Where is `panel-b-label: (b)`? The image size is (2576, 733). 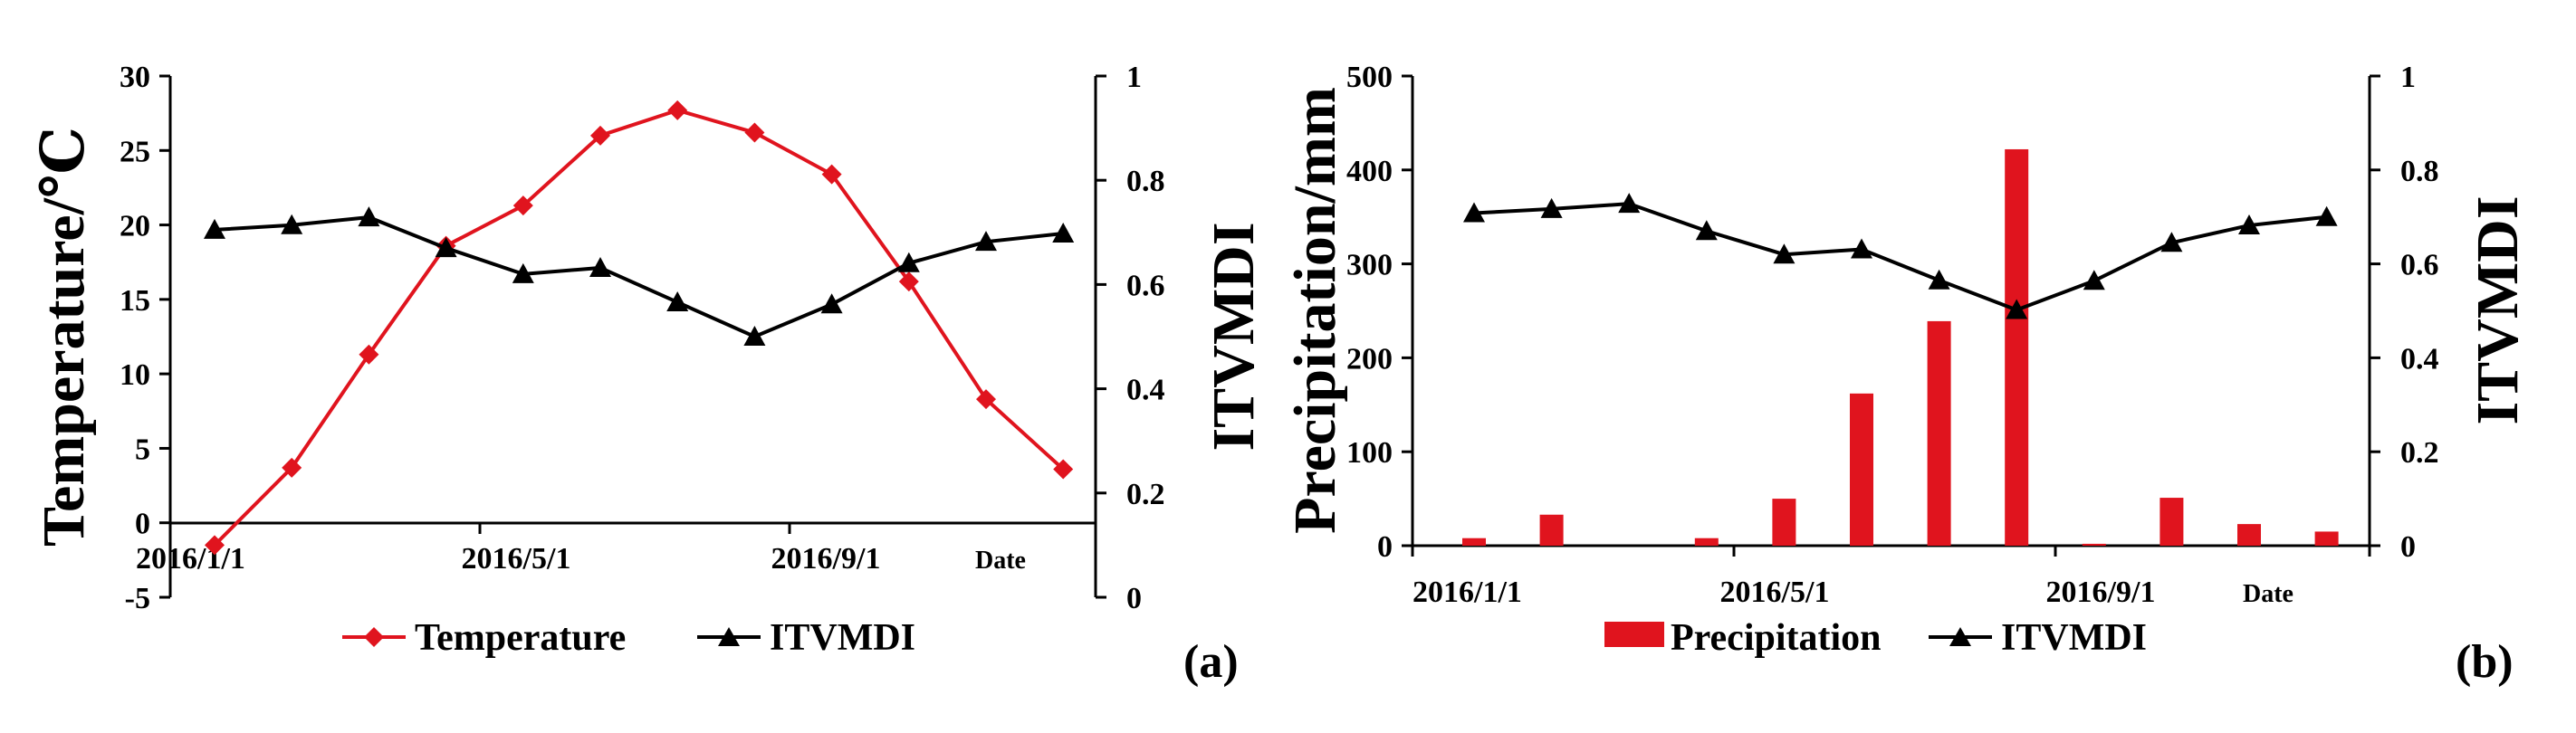
panel-b-label: (b) is located at coordinates (2485, 662).